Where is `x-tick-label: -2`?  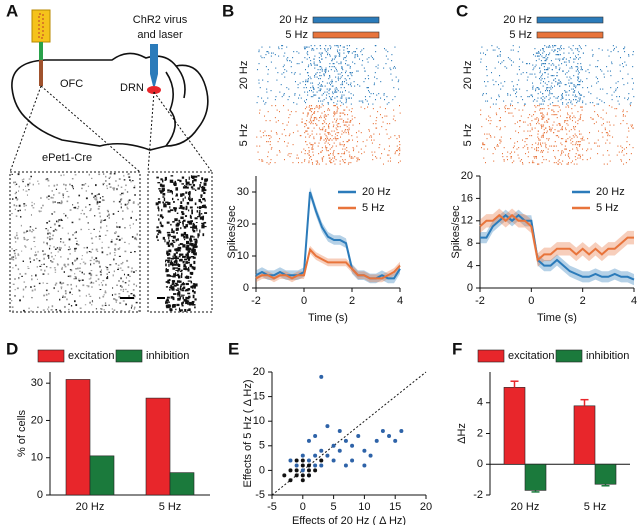 x-tick-label: -2 is located at coordinates (480, 301).